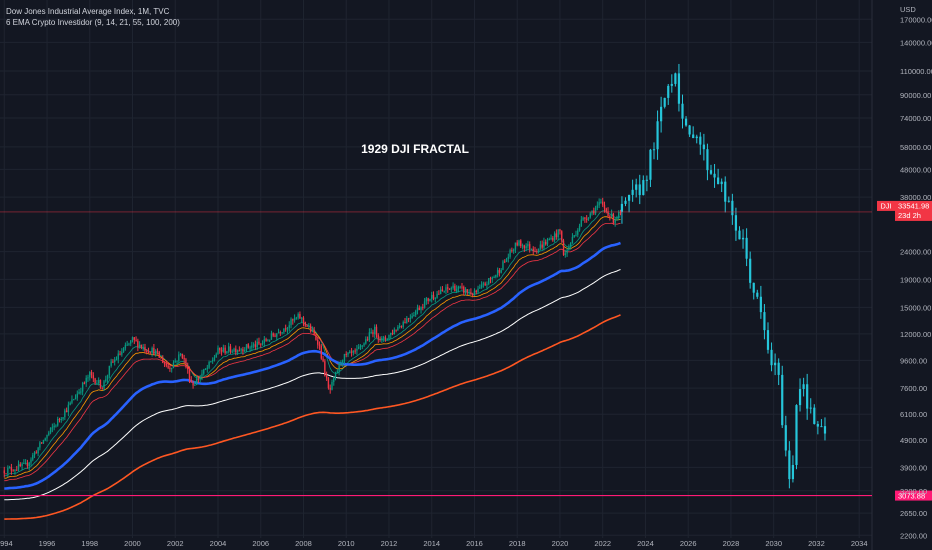 The height and width of the screenshot is (550, 932). Describe the element at coordinates (886, 205) in the screenshot. I see `symbol-tag` at that location.